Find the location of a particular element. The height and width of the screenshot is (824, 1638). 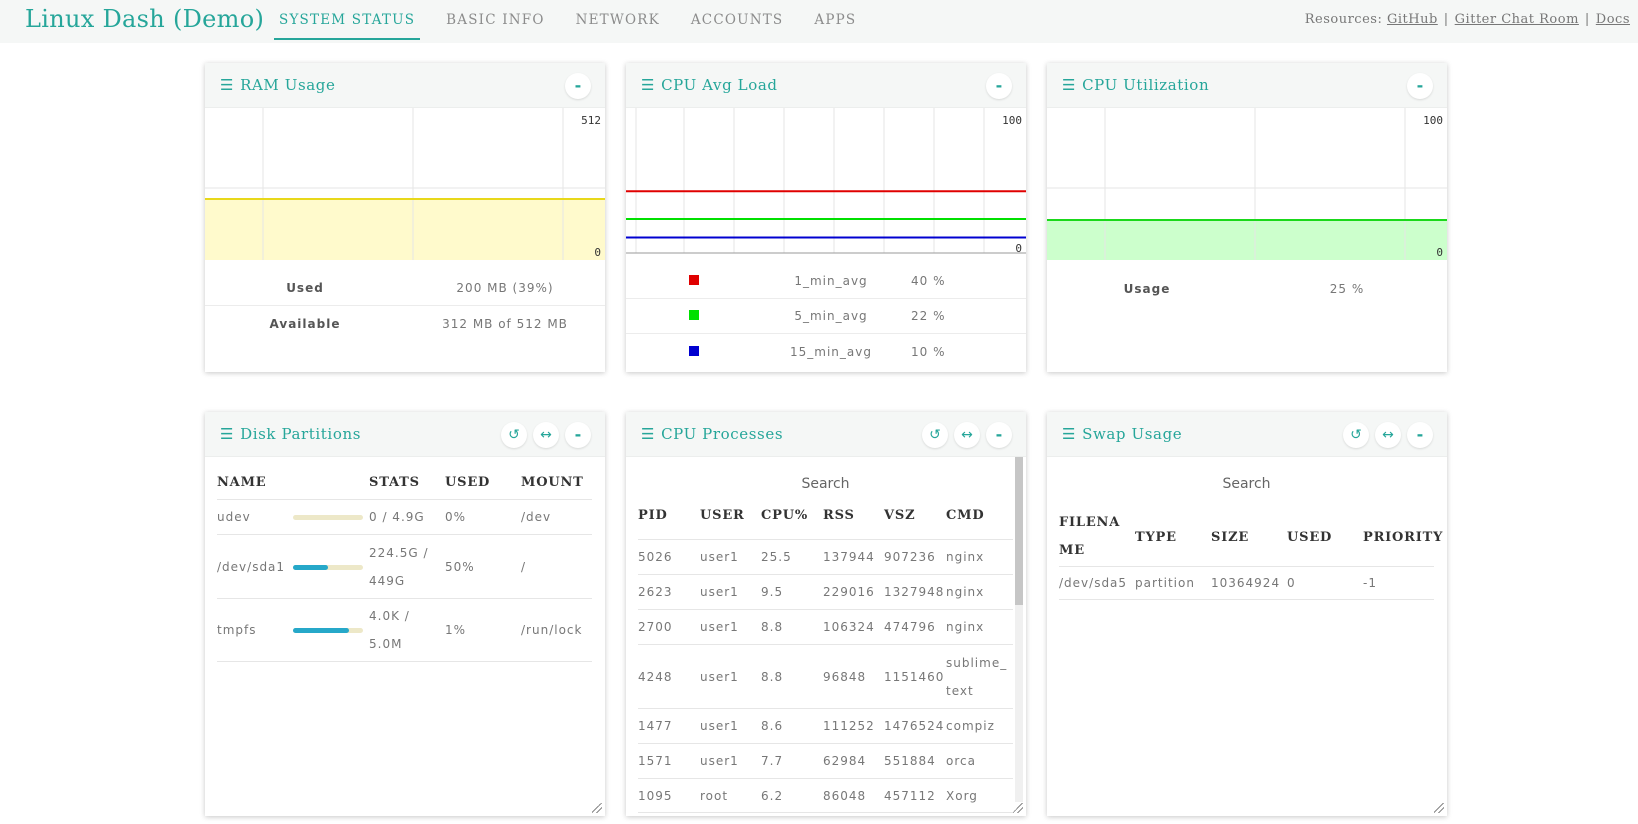

column-header: CMD is located at coordinates (965, 515).